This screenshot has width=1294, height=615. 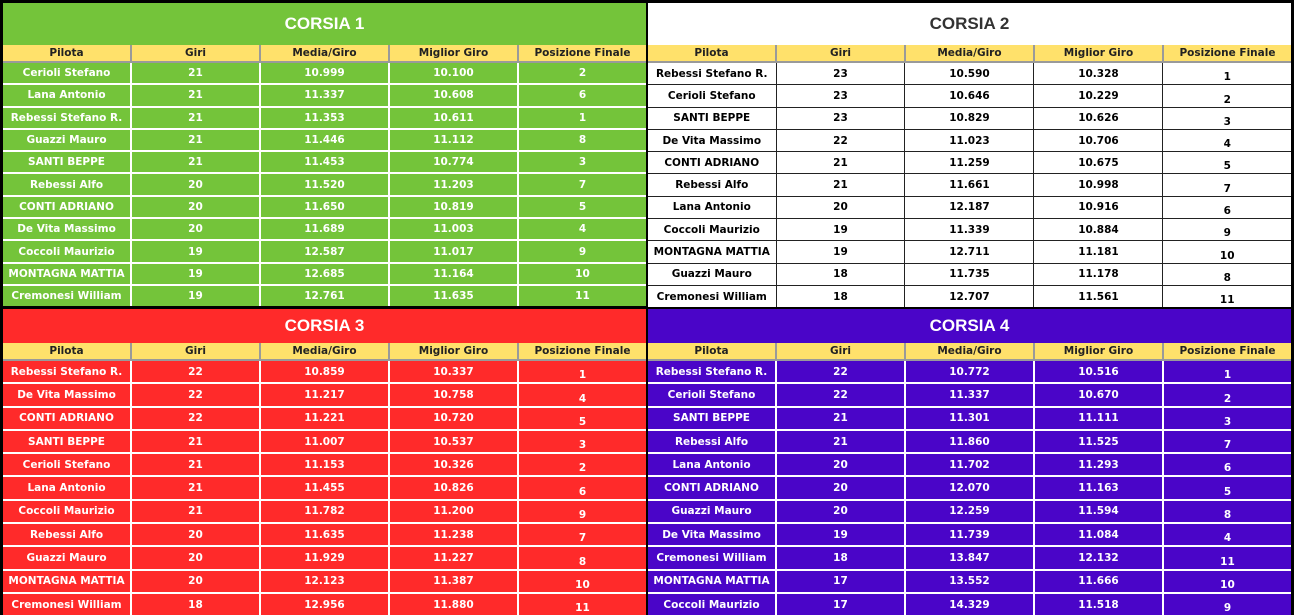 What do you see at coordinates (1098, 163) in the screenshot?
I see `miglior-giro-cell: 10.675` at bounding box center [1098, 163].